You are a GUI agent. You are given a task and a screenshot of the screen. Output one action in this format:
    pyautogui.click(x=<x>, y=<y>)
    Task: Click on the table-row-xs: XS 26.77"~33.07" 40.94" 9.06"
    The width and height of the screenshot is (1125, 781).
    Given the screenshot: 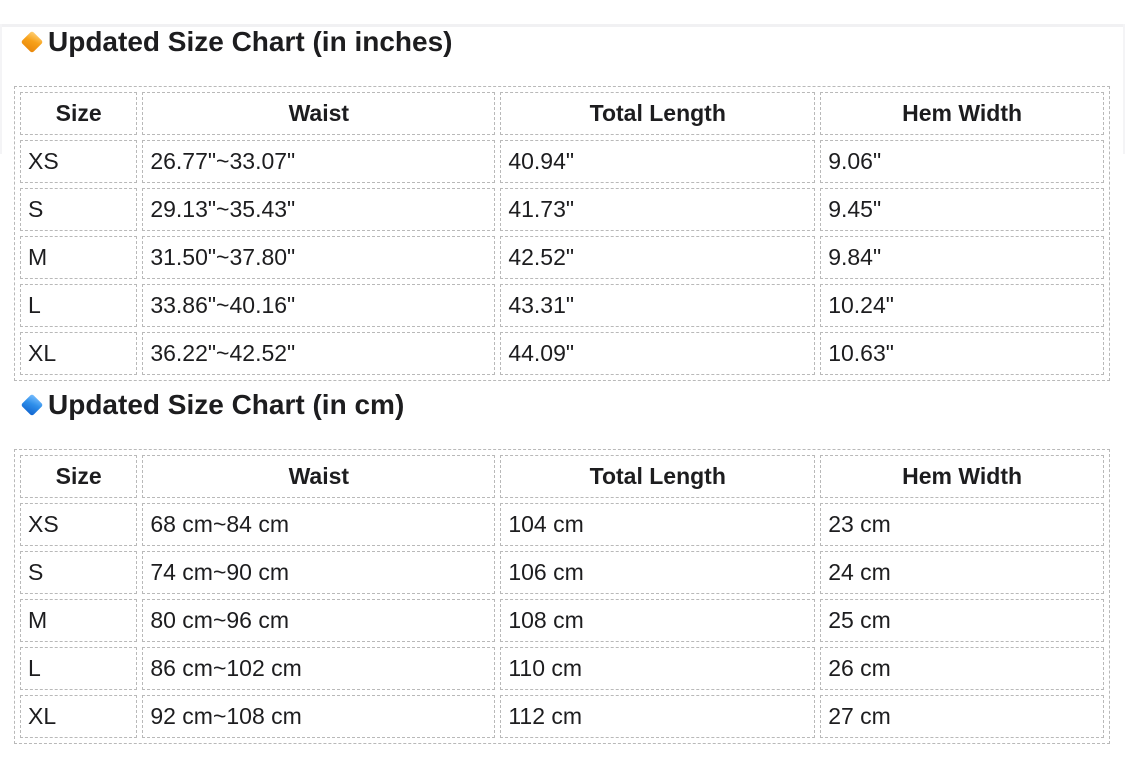 What is the action you would take?
    pyautogui.click(x=562, y=161)
    